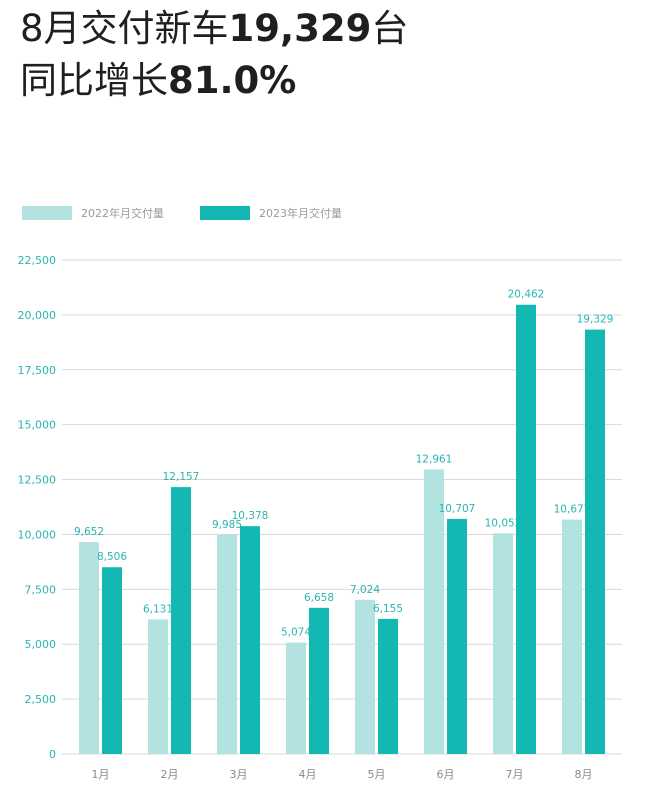 The height and width of the screenshot is (792, 656). What do you see at coordinates (388, 609) in the screenshot?
I see `data-label: 6,155` at bounding box center [388, 609].